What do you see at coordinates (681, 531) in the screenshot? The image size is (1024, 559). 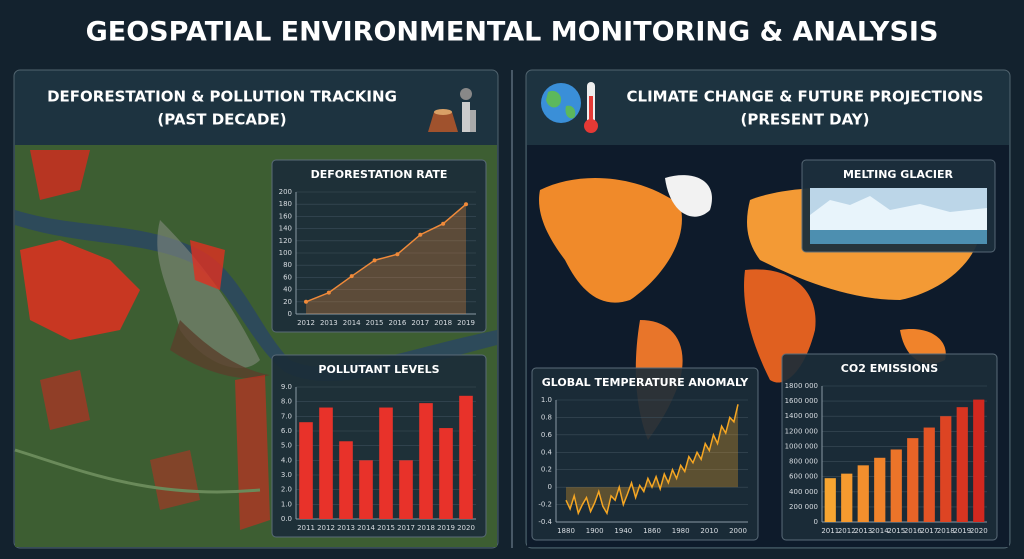 I see `x-tick-label: 1980` at bounding box center [681, 531].